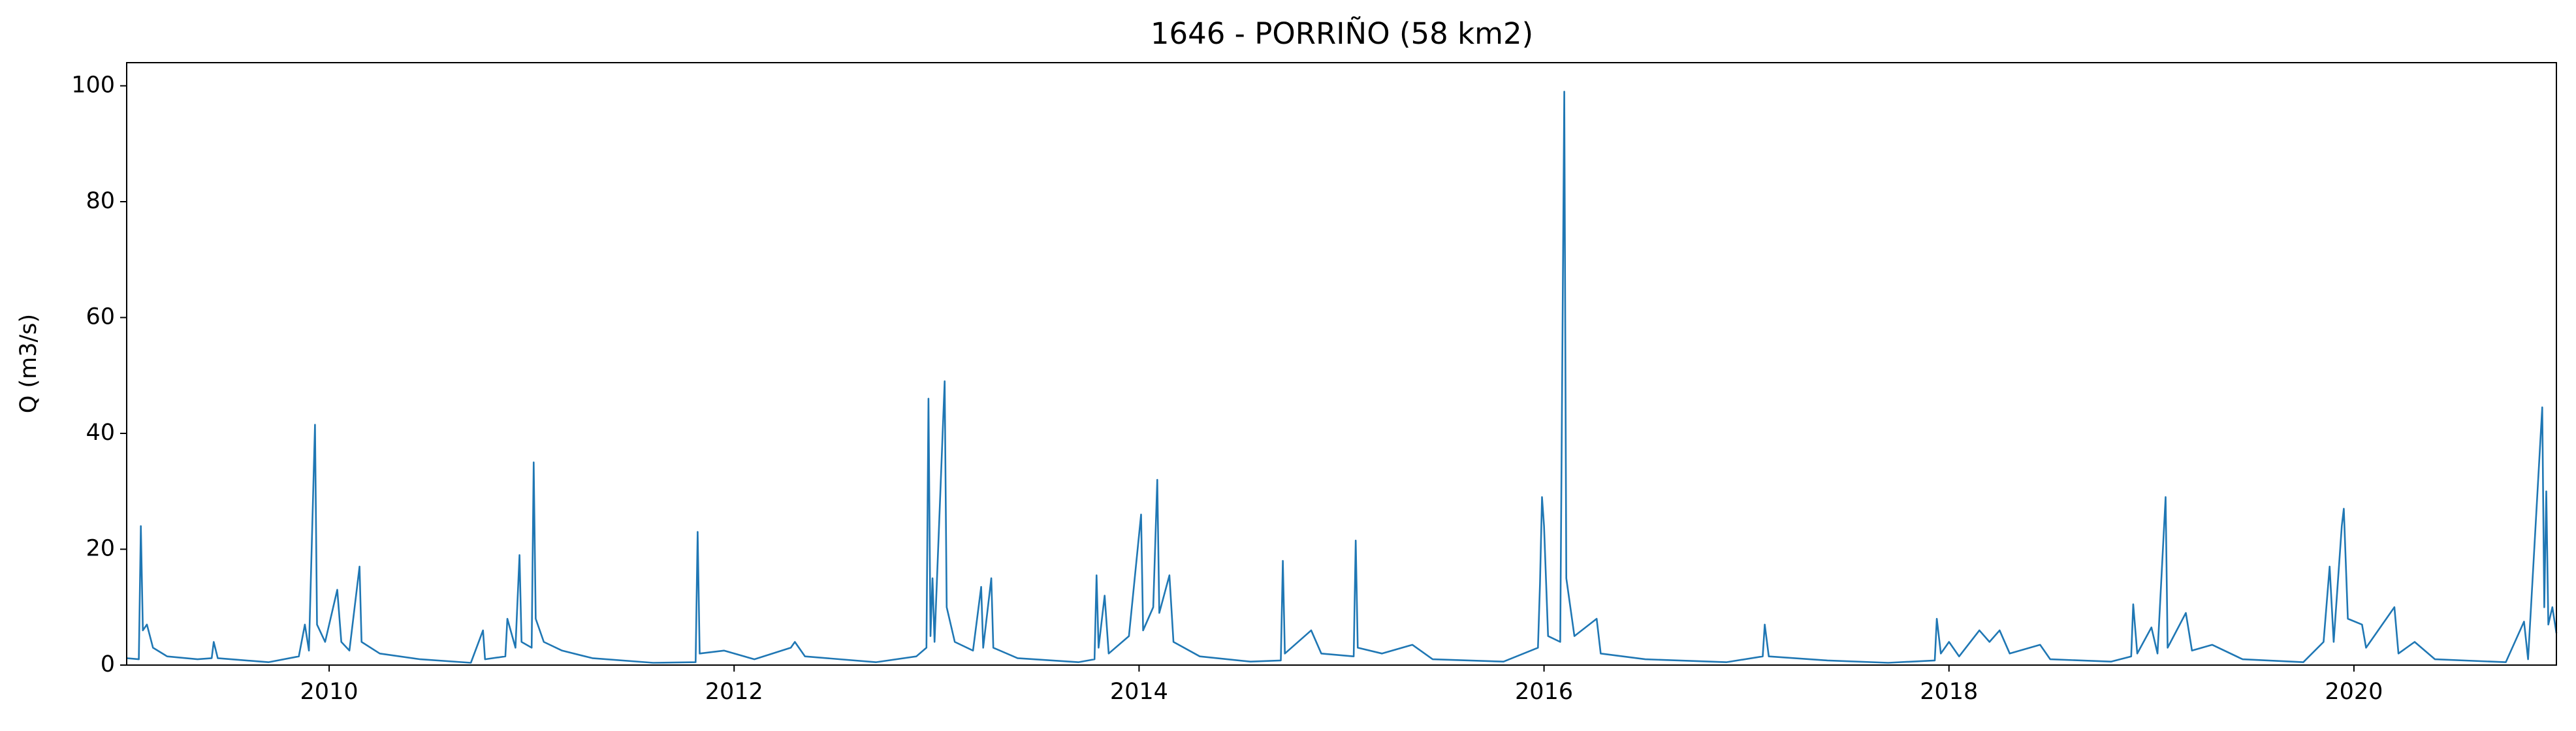 The width and height of the screenshot is (2576, 731). Describe the element at coordinates (101, 201) in the screenshot. I see `y-tick-label: 80` at that location.